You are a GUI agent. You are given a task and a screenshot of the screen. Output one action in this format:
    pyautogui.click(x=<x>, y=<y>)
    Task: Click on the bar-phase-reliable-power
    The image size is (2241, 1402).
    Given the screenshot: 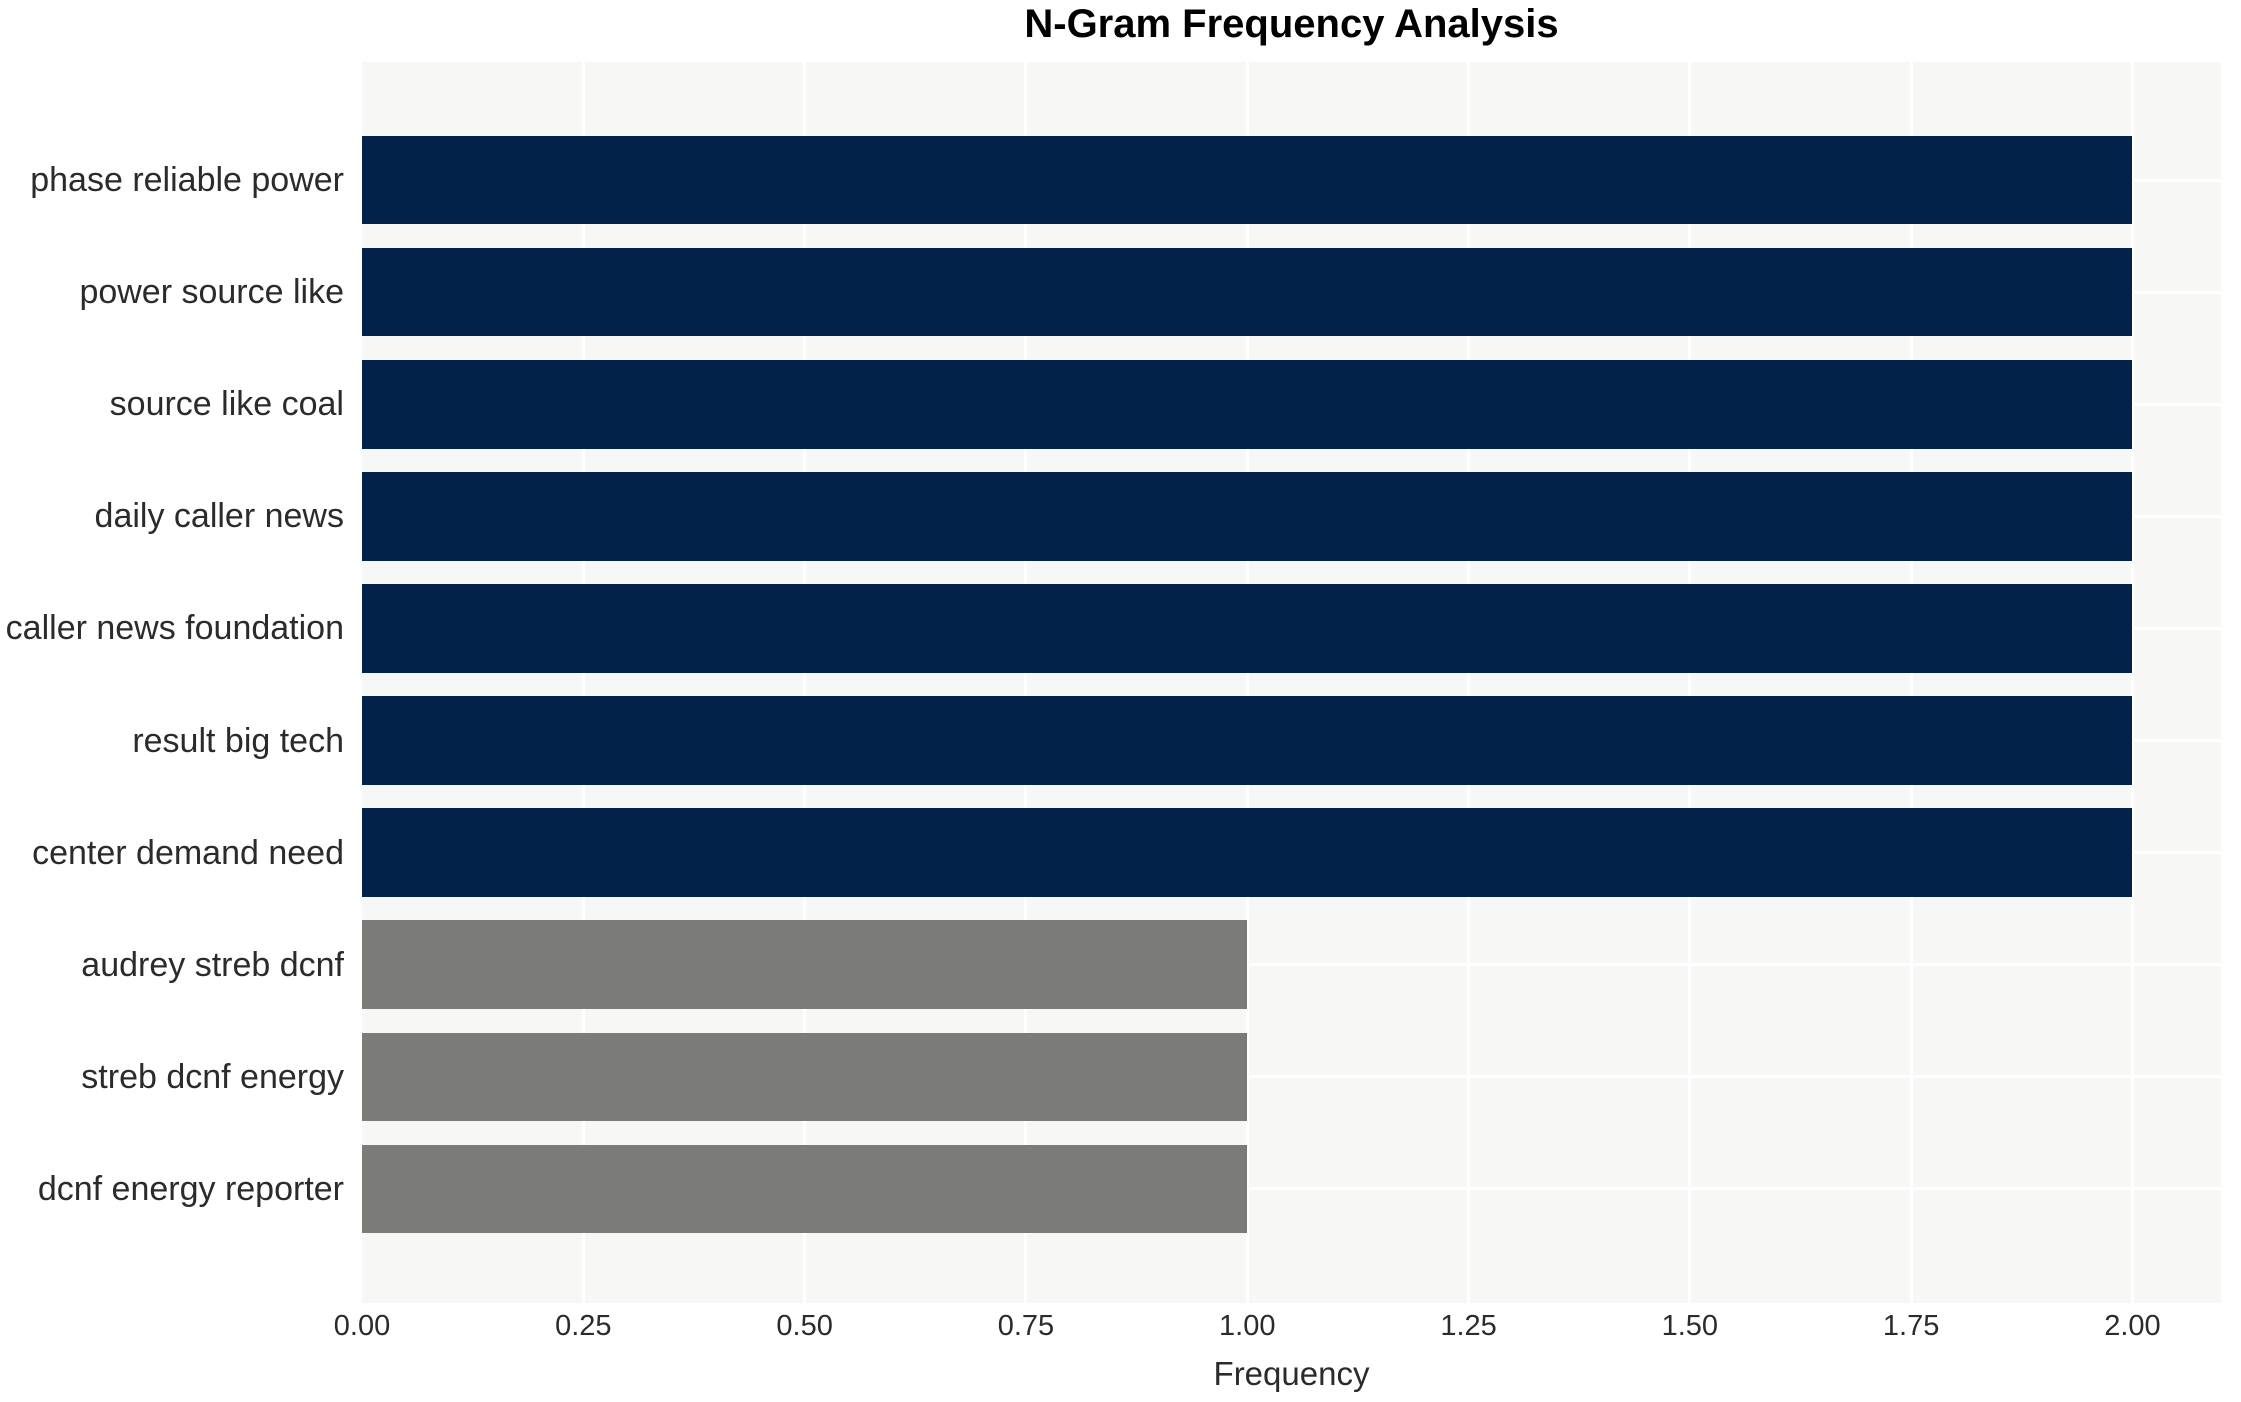 What is the action you would take?
    pyautogui.click(x=1247, y=180)
    